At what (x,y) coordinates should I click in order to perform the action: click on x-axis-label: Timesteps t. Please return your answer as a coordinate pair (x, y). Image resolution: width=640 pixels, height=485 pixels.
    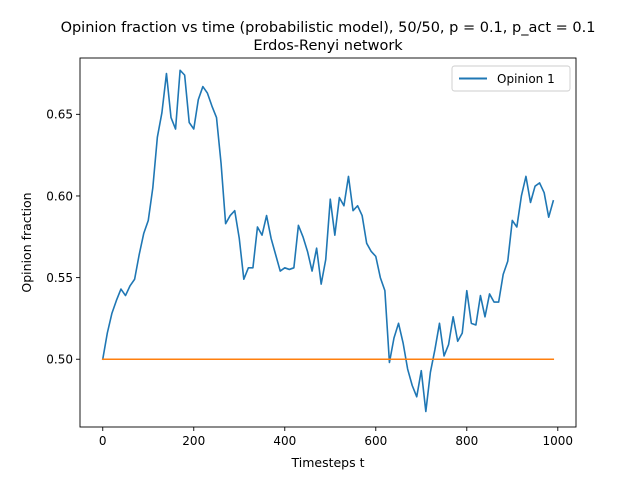
    Looking at the image, I should click on (327, 462).